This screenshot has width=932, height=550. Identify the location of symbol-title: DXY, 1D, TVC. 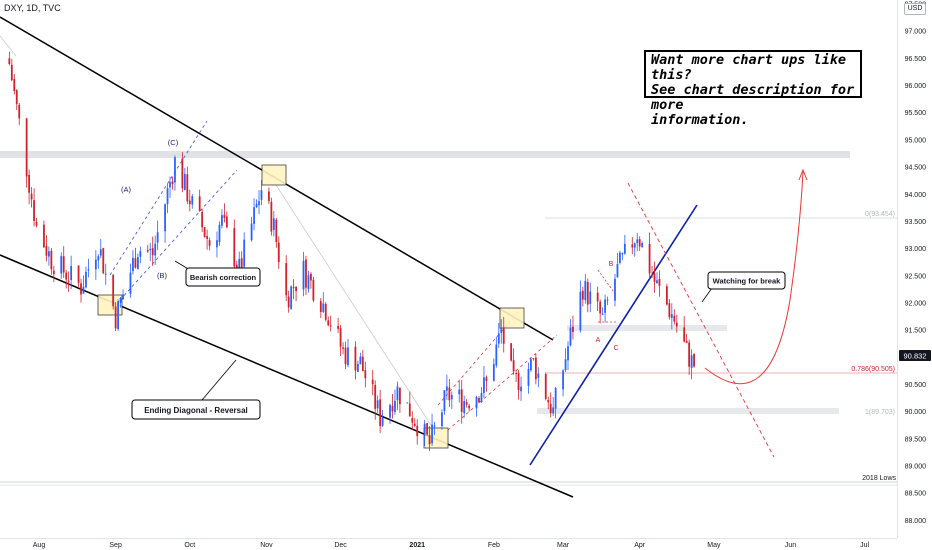
(32, 8).